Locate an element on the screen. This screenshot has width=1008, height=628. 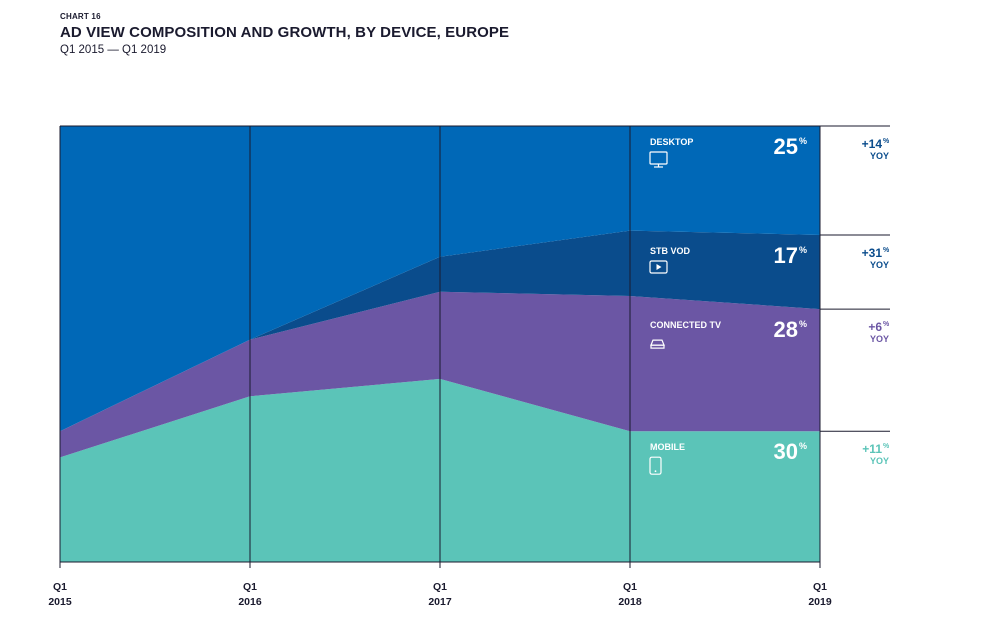
x-tick-quarter-3: Q1 is located at coordinates (630, 587).